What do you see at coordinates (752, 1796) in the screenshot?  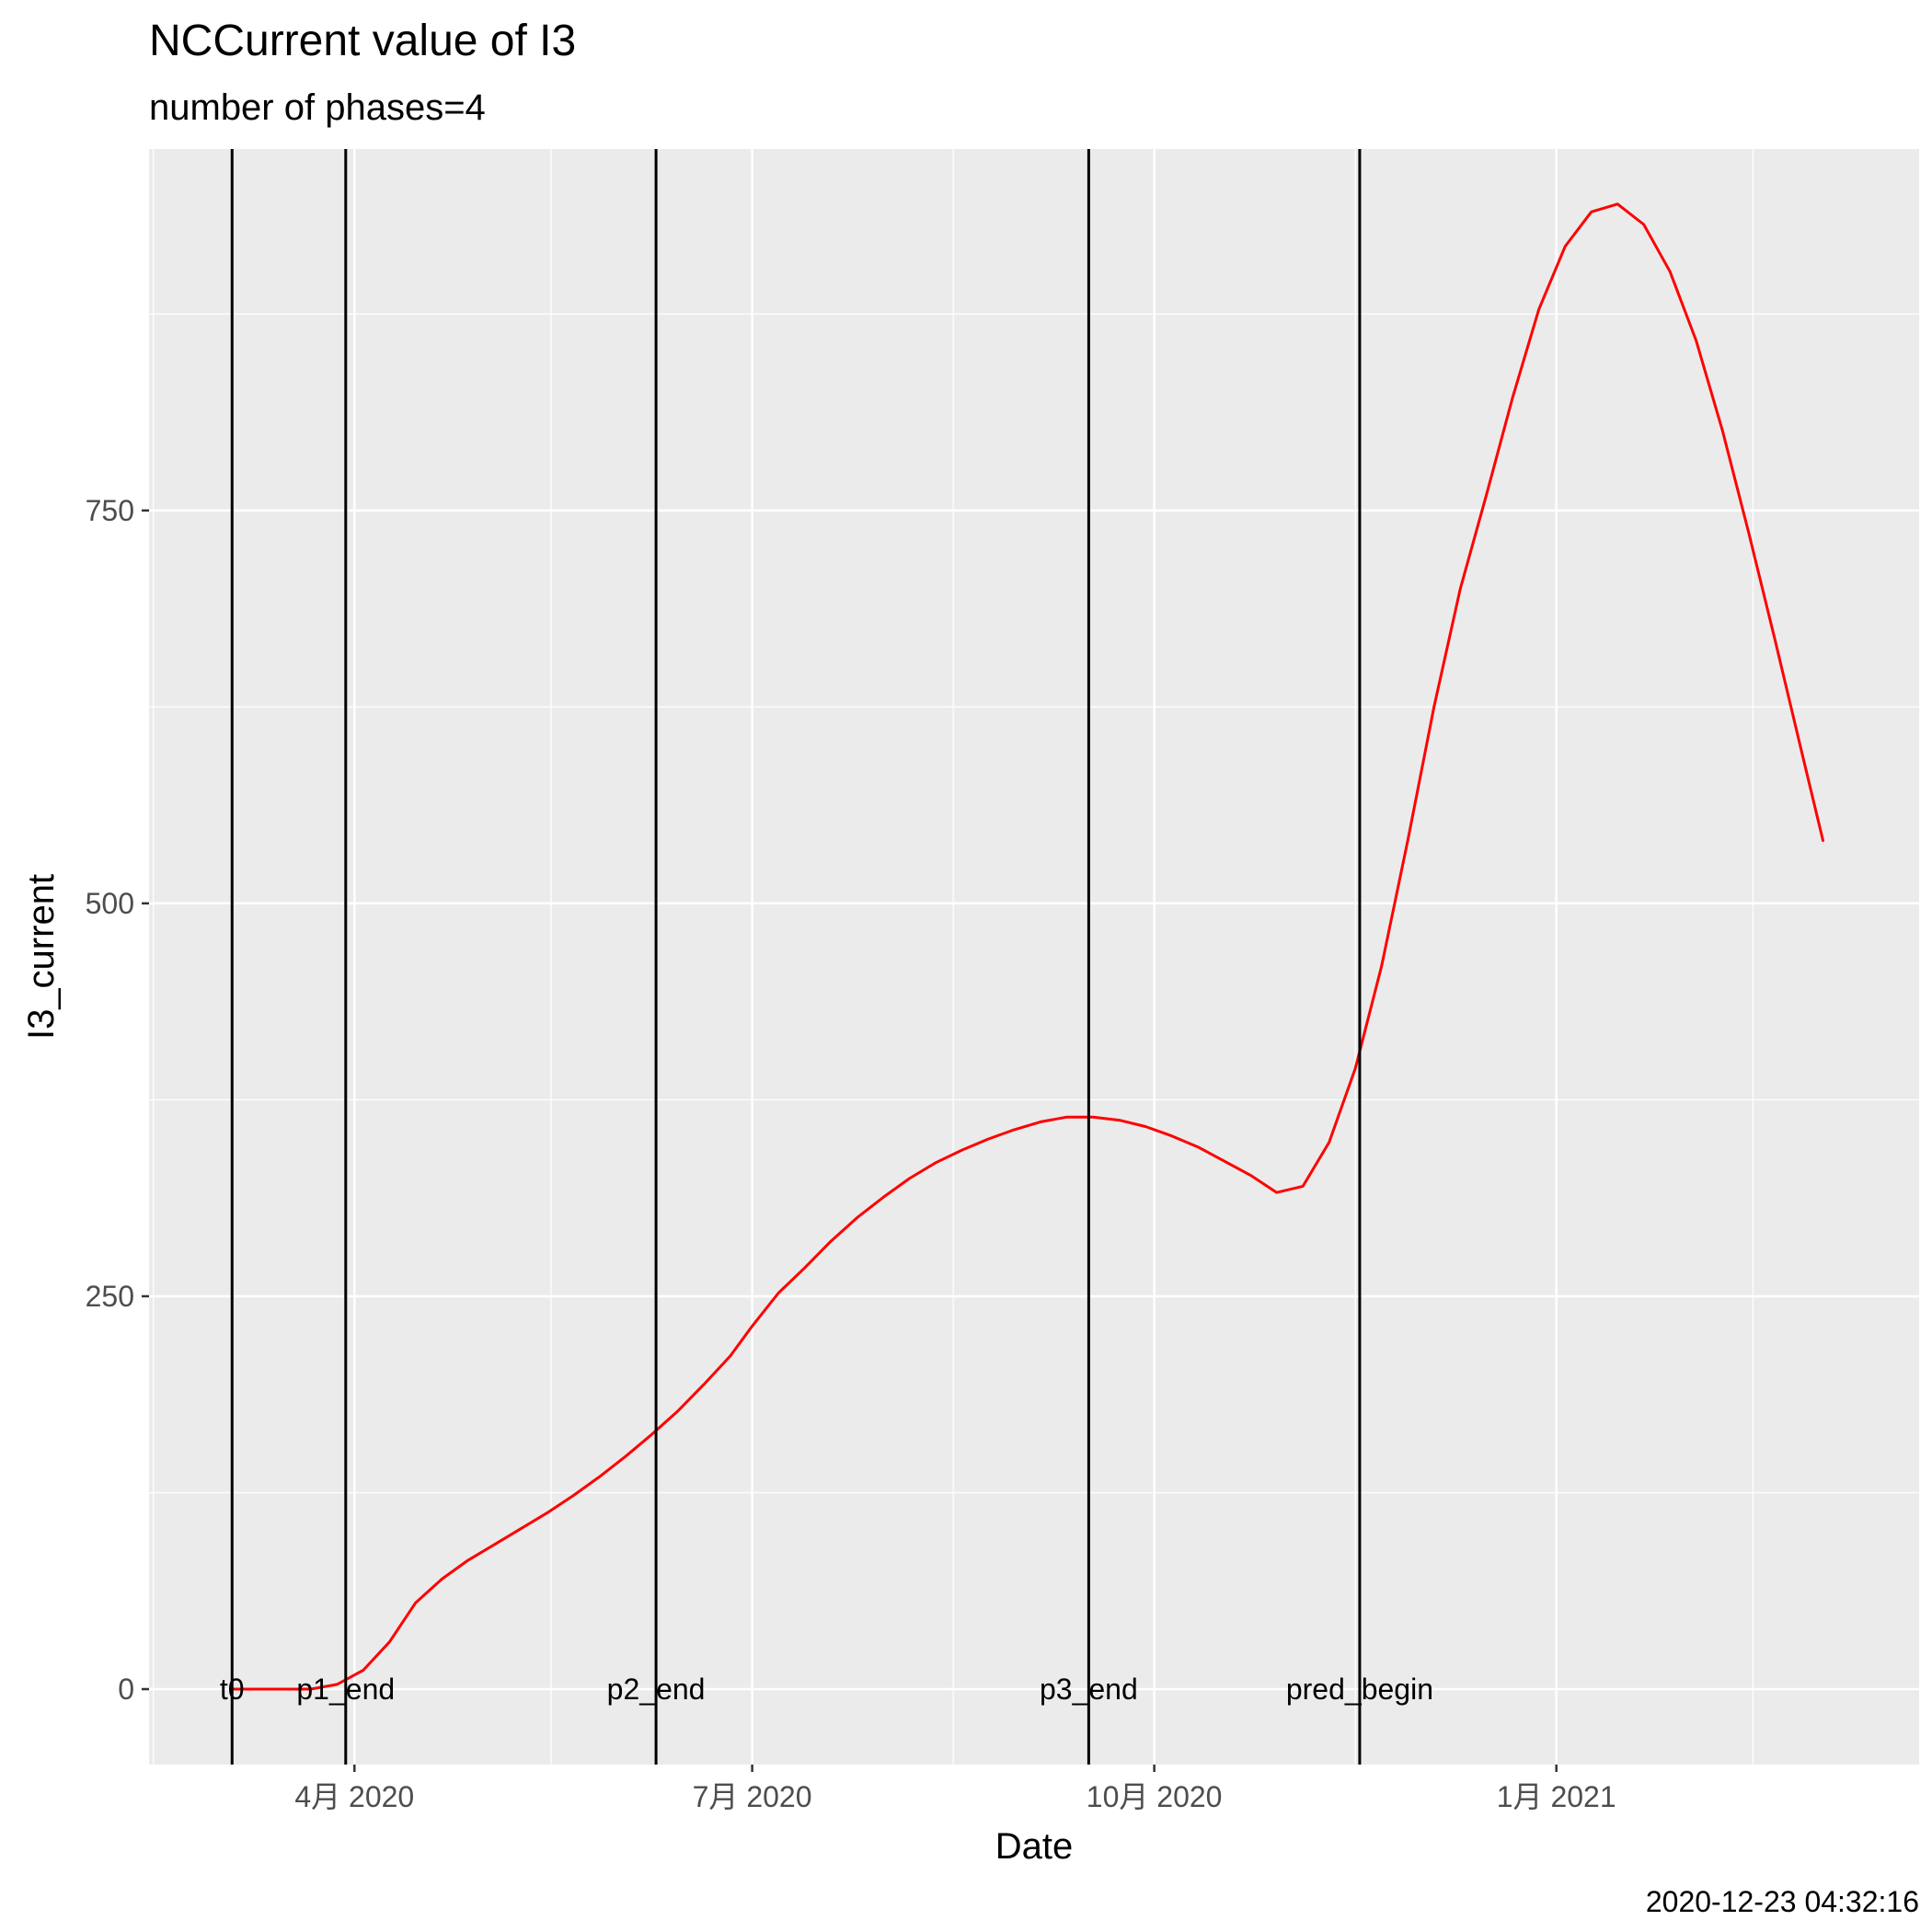 I see `x-tick-label: 7月 2020` at bounding box center [752, 1796].